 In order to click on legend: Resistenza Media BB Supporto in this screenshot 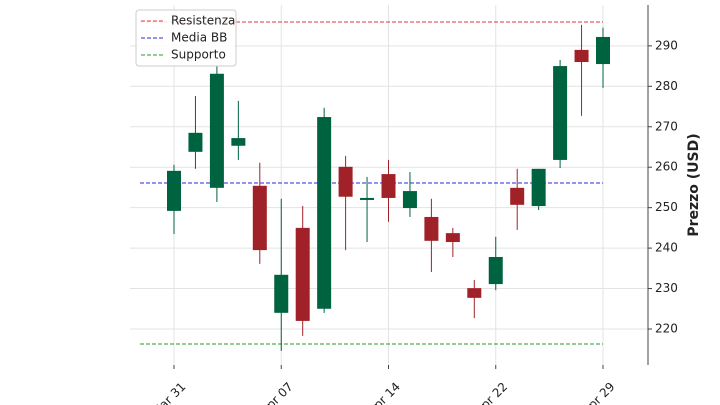, I will do `click(186, 38)`.